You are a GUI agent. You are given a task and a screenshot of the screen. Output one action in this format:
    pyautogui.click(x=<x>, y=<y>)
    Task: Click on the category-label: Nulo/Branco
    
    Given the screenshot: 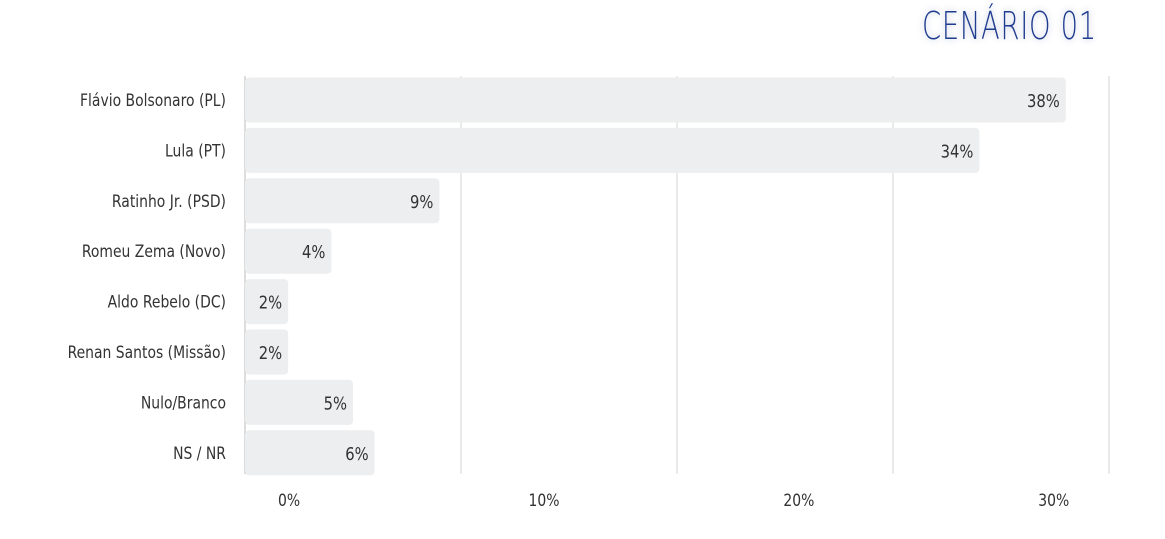 What is the action you would take?
    pyautogui.click(x=183, y=403)
    